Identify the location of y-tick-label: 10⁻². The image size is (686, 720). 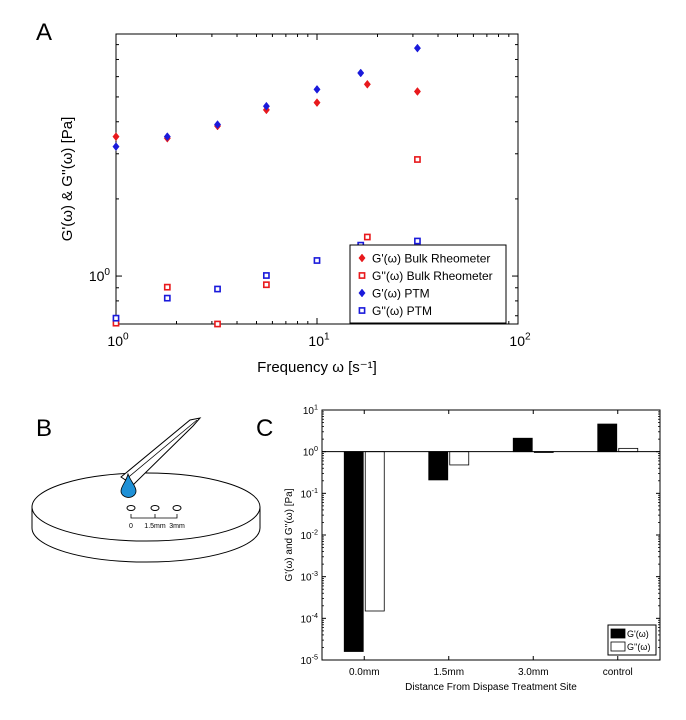
(309, 535).